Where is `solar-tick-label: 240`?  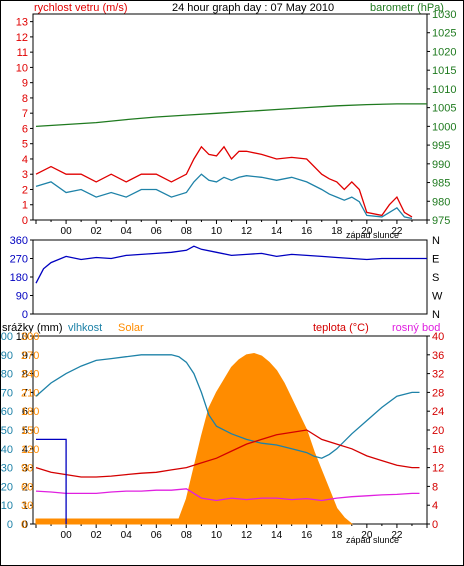
solar-tick-label: 240 is located at coordinates (30, 375).